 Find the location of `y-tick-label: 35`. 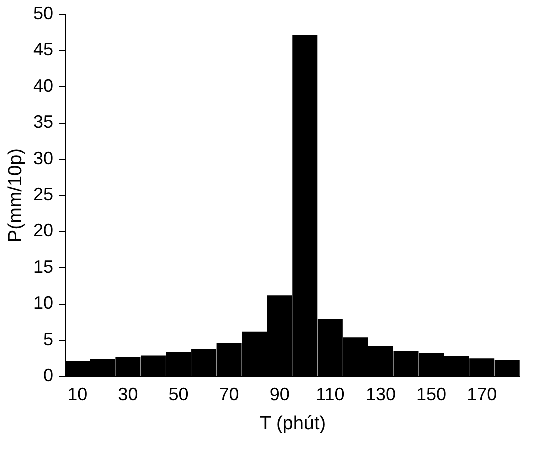

y-tick-label: 35 is located at coordinates (43, 122).